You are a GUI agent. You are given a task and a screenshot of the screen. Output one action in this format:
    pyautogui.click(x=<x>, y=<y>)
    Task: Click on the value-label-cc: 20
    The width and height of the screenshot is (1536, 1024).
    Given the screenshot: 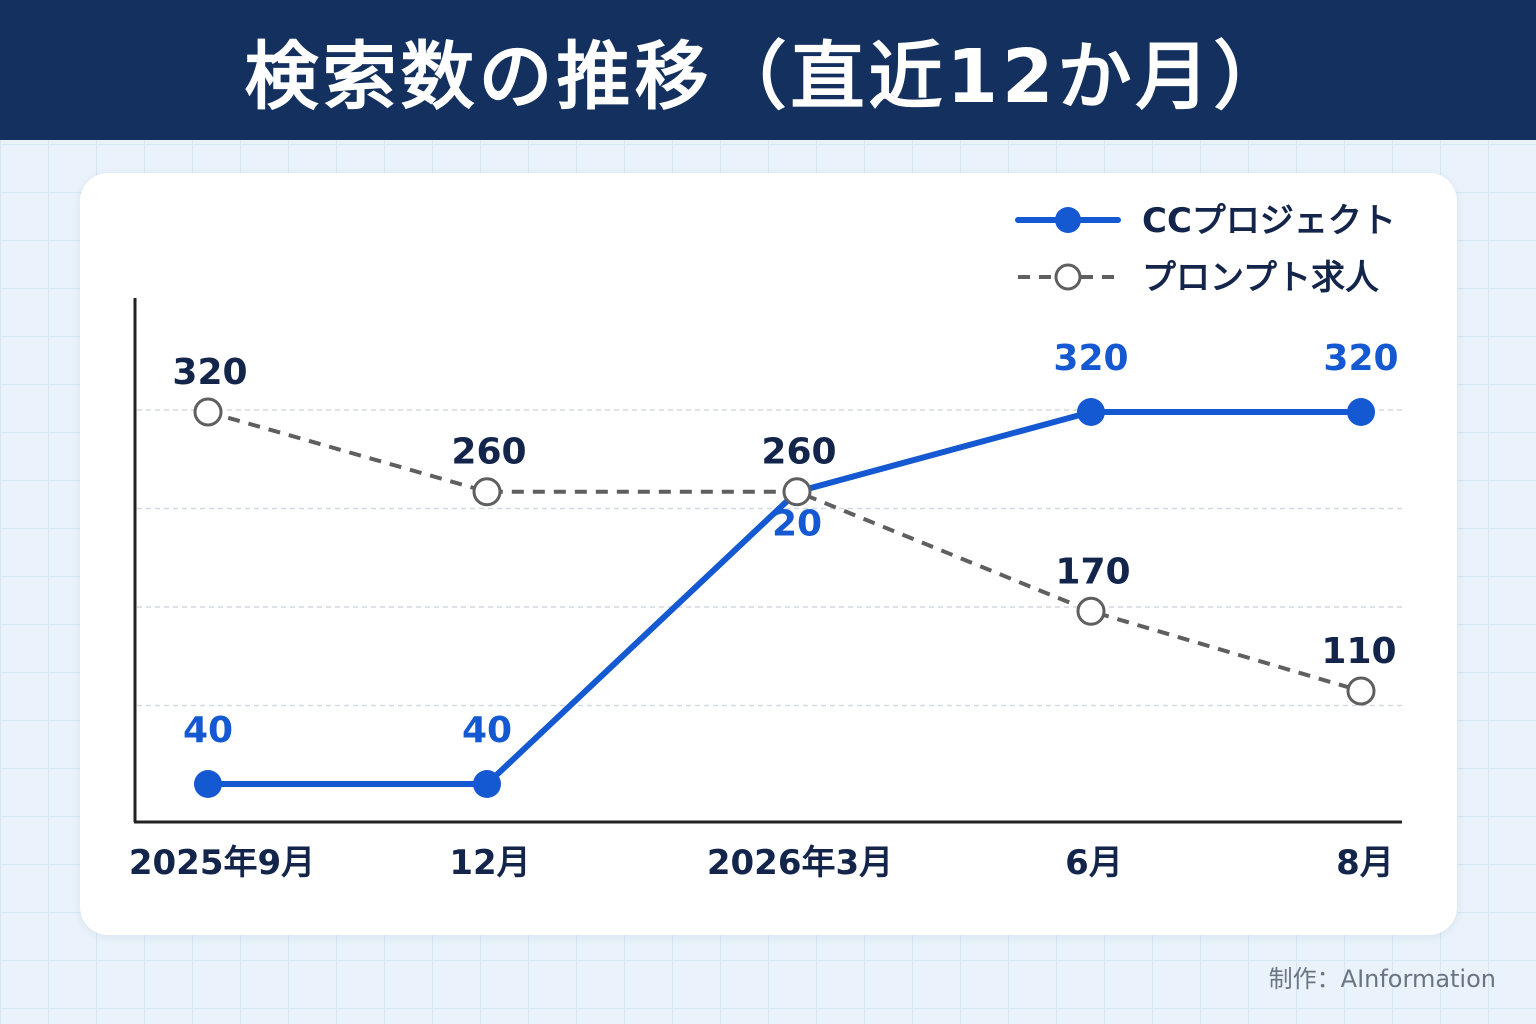 What is the action you would take?
    pyautogui.click(x=797, y=524)
    